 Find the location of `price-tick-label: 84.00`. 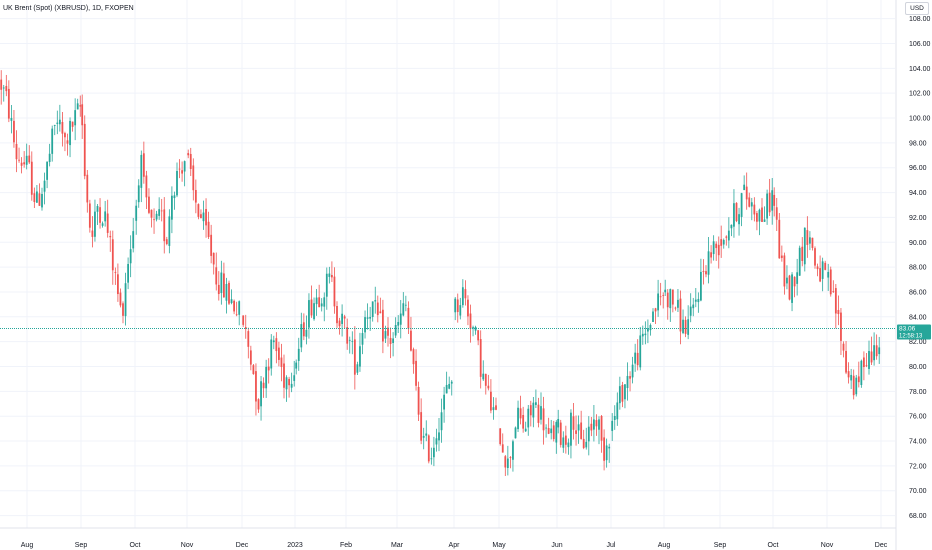

price-tick-label: 84.00 is located at coordinates (918, 317).